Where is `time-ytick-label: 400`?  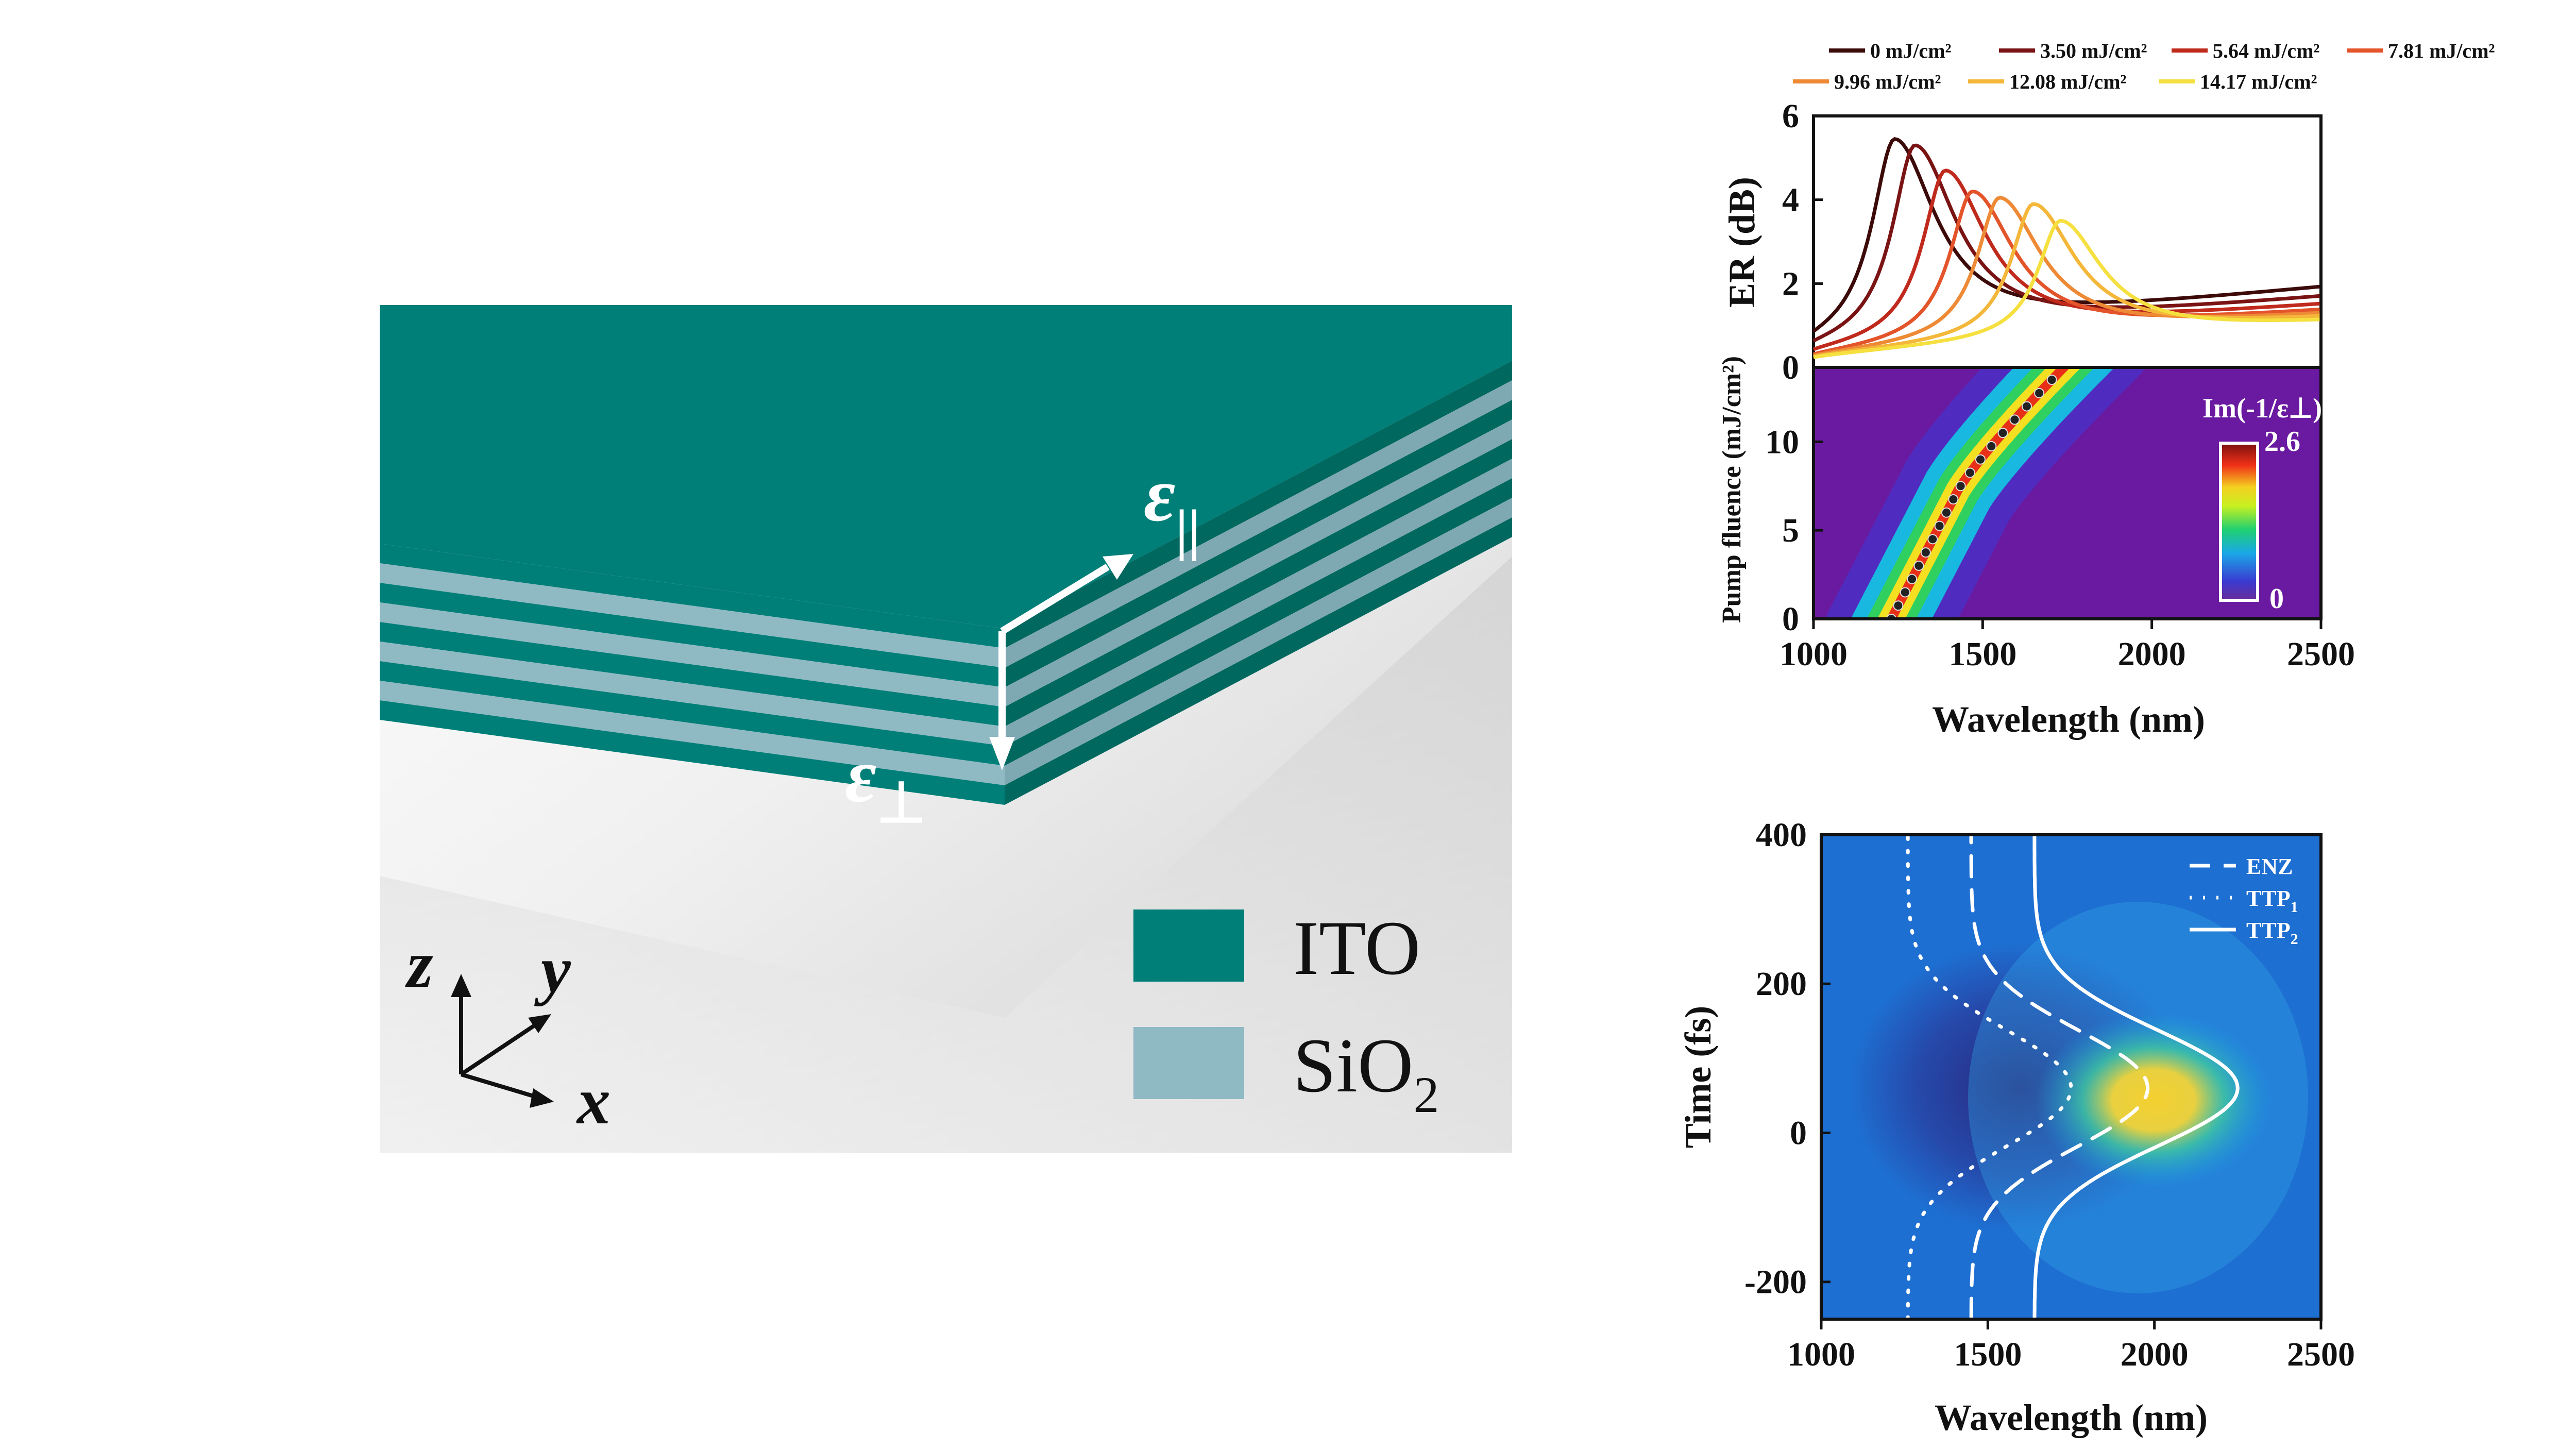
time-ytick-label: 400 is located at coordinates (1781, 835).